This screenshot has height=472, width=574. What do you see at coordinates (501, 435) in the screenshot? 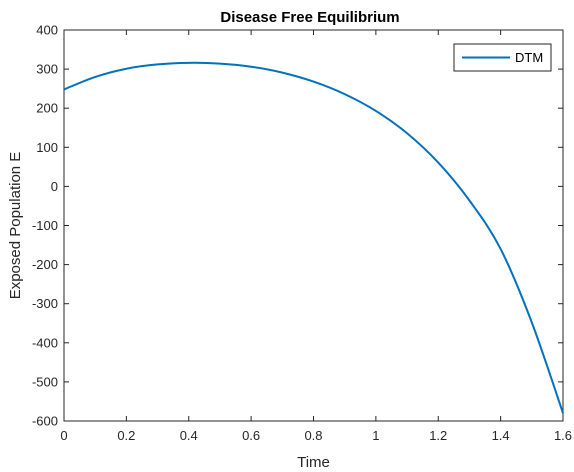
I see `x-tick-label: 1.4` at bounding box center [501, 435].